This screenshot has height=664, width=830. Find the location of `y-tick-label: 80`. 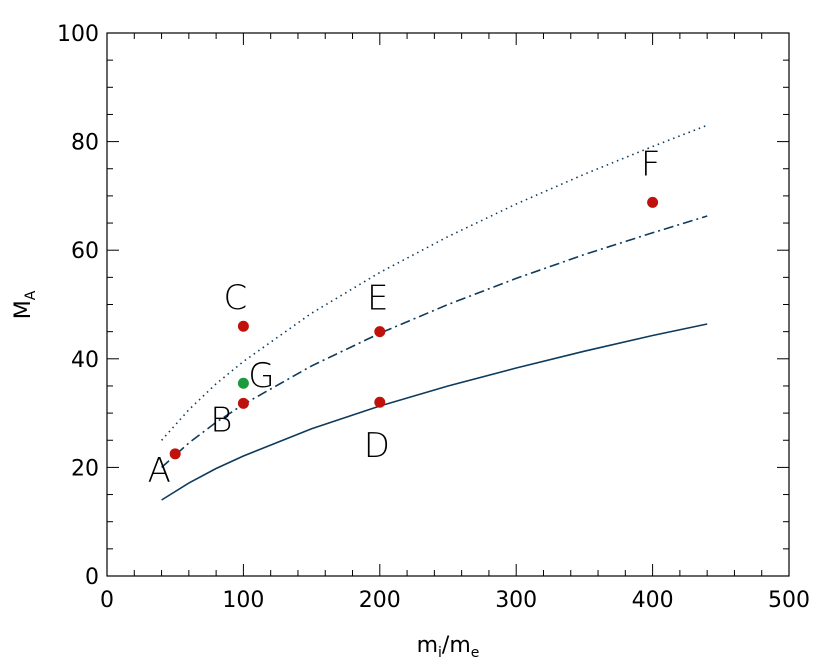

y-tick-label: 80 is located at coordinates (85, 143).